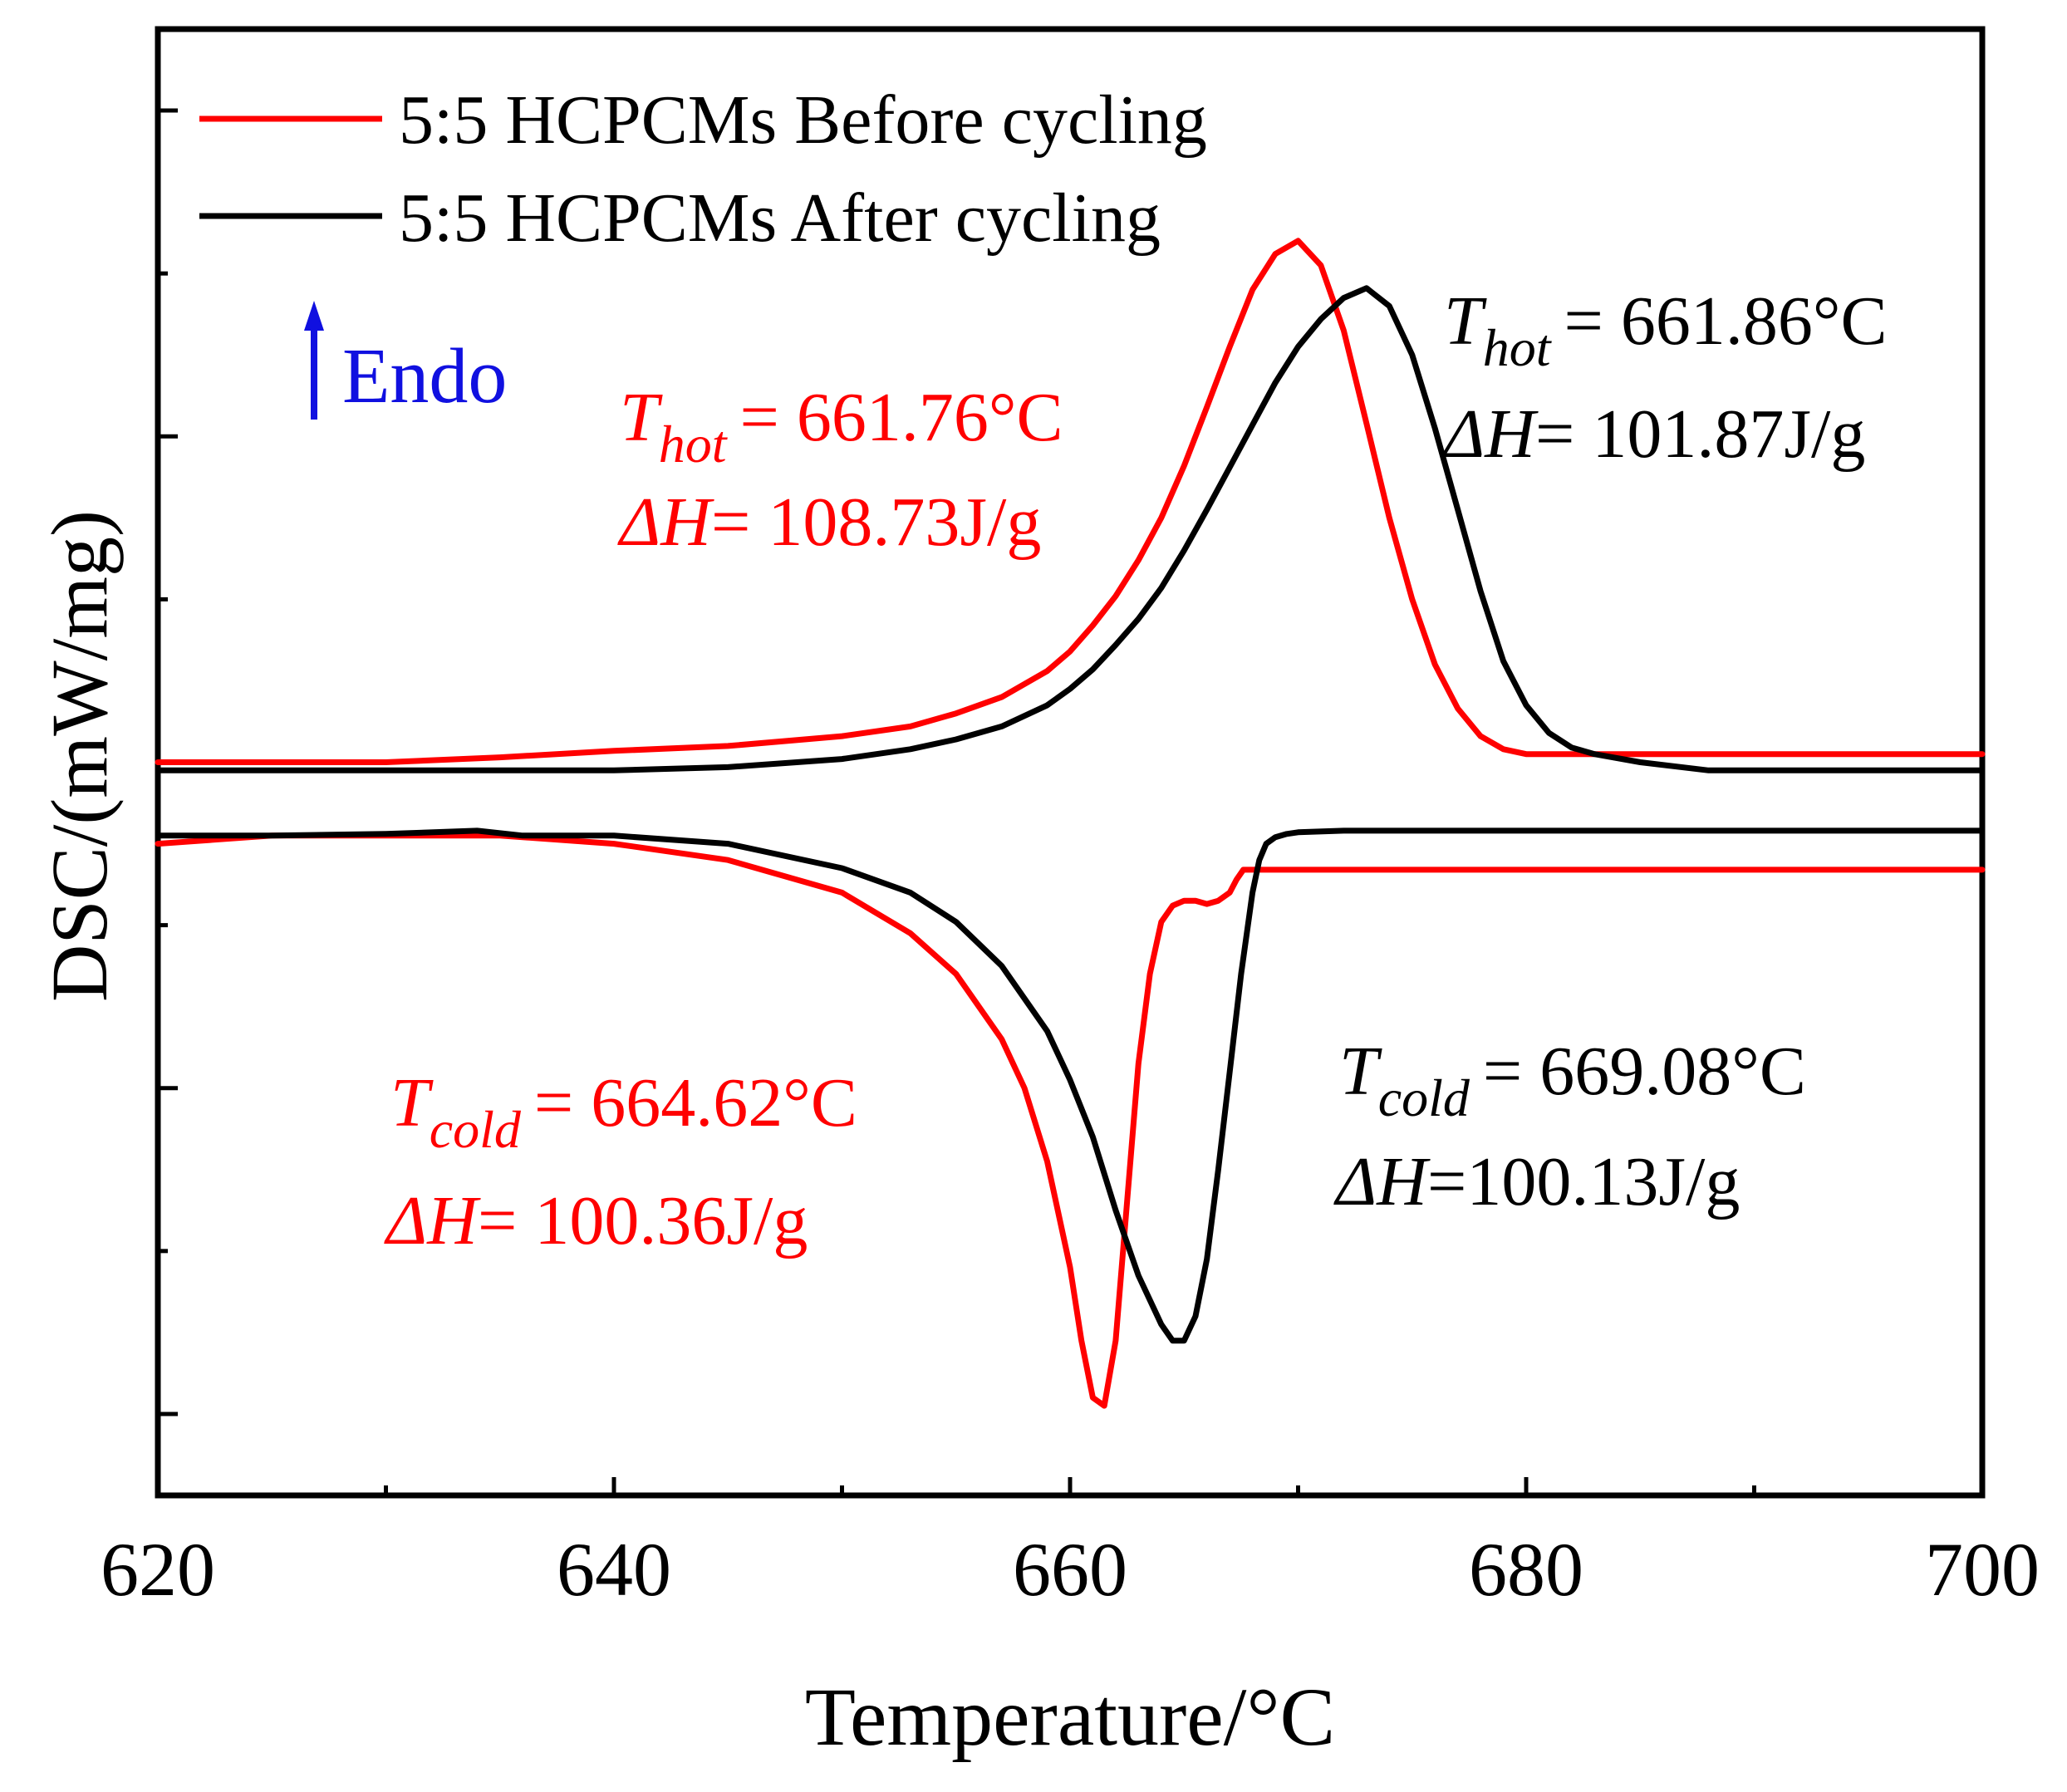 Image resolution: width=2067 pixels, height=1792 pixels. What do you see at coordinates (1653, 434) in the screenshot?
I see `annotation-after-heating-dh: ΔH= 101.87J/g` at bounding box center [1653, 434].